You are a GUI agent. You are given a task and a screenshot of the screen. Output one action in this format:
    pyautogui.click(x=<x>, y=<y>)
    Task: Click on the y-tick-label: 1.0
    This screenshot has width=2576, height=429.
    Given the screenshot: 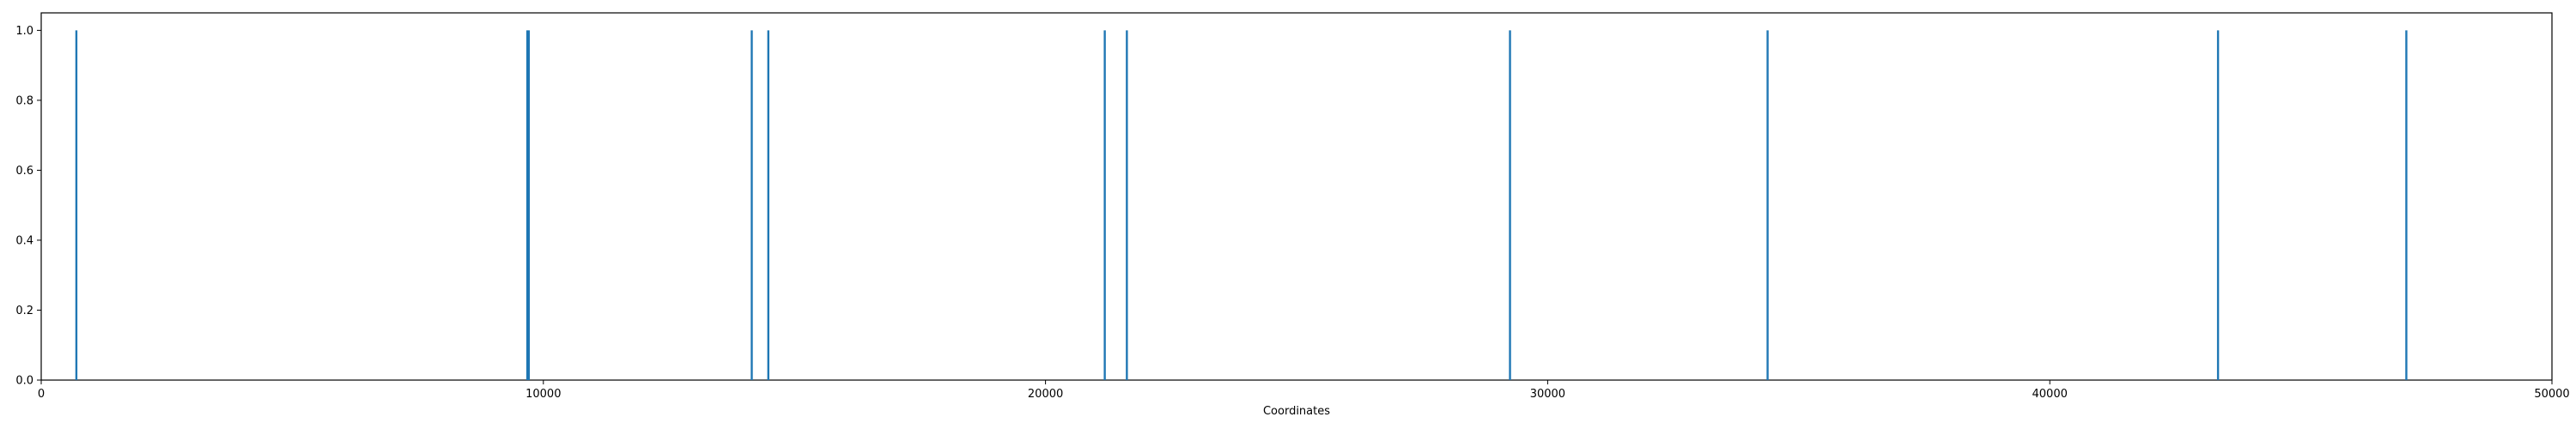 What is the action you would take?
    pyautogui.click(x=24, y=31)
    